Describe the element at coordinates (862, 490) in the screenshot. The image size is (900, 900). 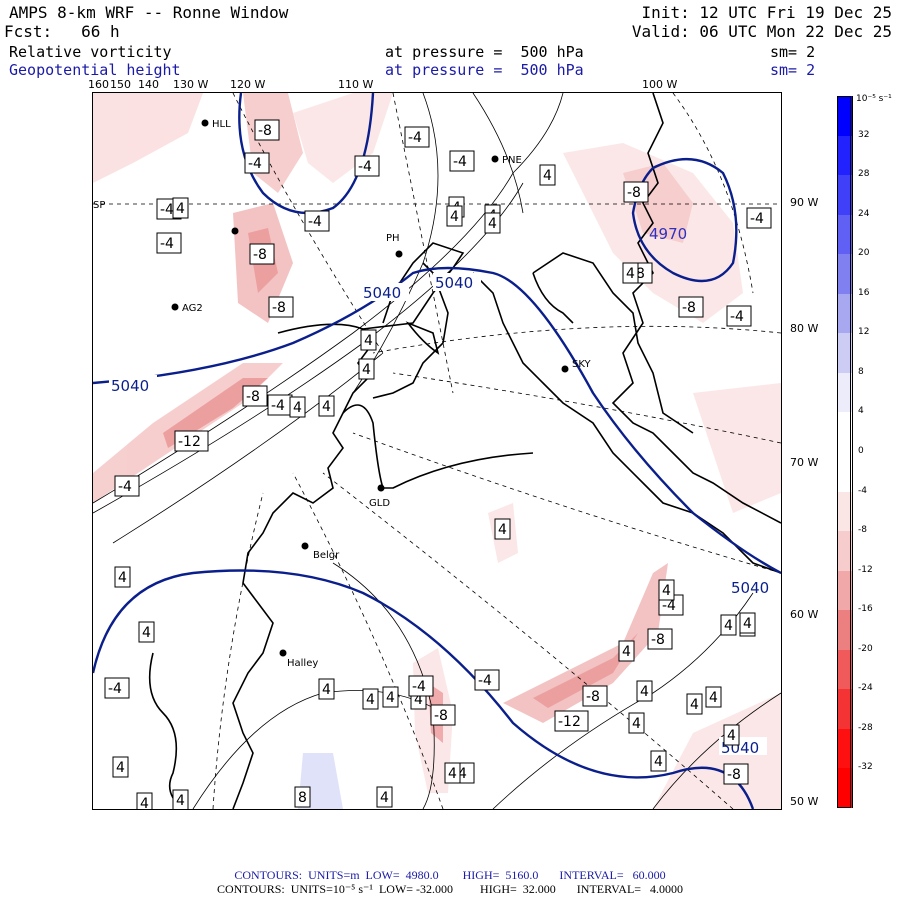
I see `colorbar-label: -4` at that location.